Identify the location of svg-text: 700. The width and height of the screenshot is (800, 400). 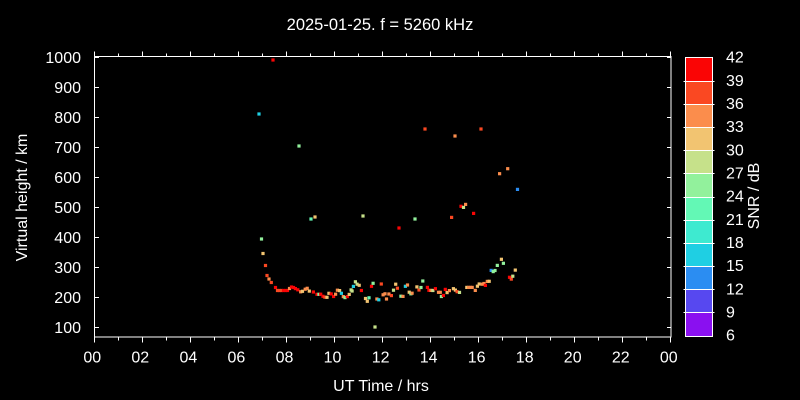
(67, 148).